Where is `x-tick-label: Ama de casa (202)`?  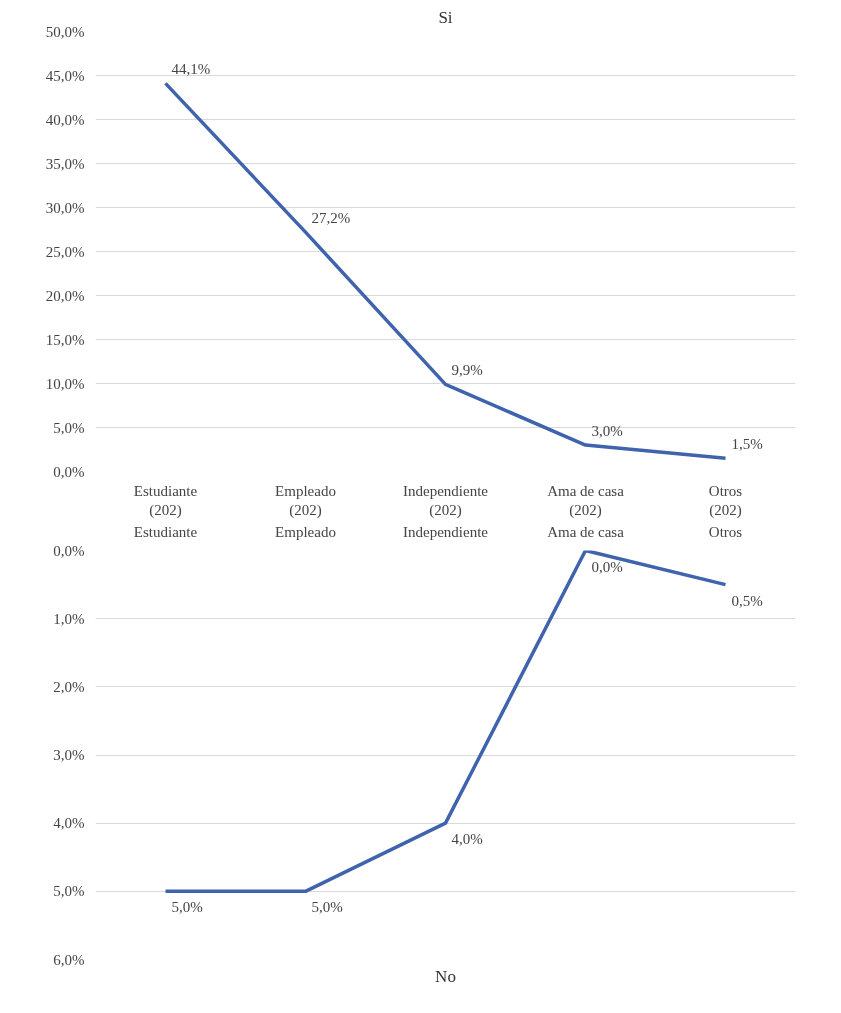 x-tick-label: Ama de casa (202) is located at coordinates (586, 500).